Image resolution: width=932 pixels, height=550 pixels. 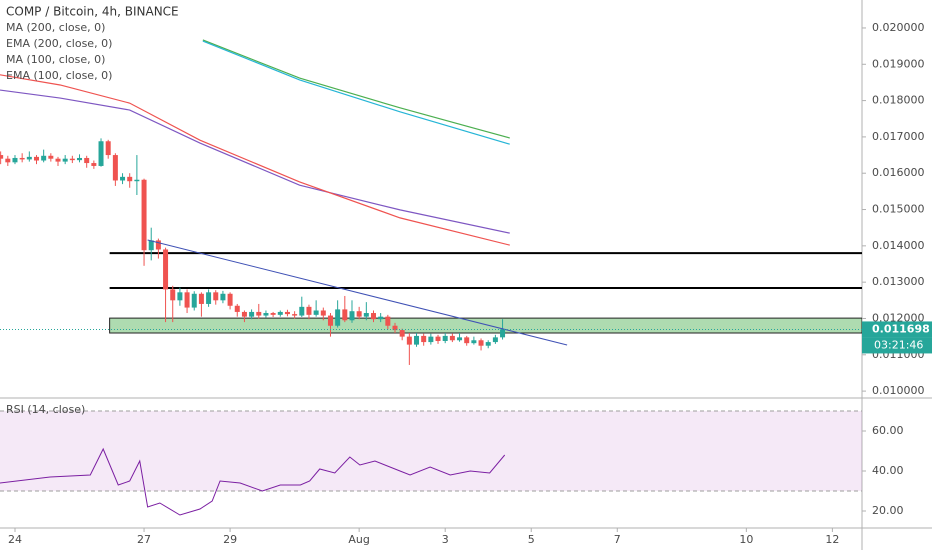 What do you see at coordinates (746, 539) in the screenshot?
I see `x-tick-label: 10` at bounding box center [746, 539].